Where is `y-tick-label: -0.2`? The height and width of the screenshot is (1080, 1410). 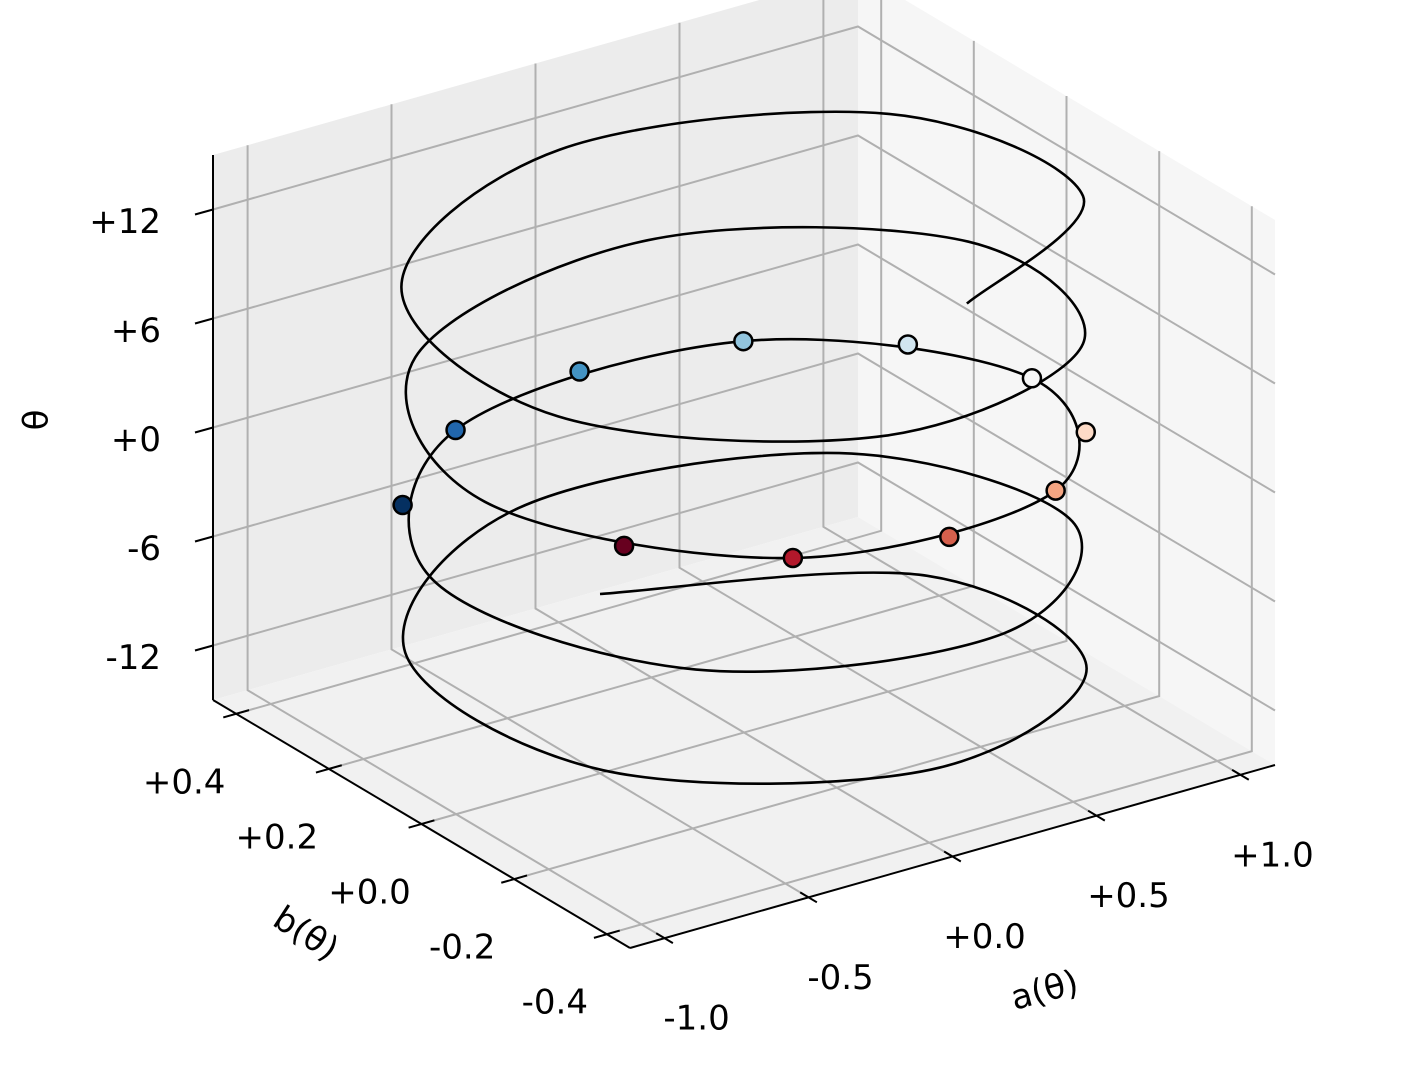
y-tick-label: -0.2 is located at coordinates (462, 948).